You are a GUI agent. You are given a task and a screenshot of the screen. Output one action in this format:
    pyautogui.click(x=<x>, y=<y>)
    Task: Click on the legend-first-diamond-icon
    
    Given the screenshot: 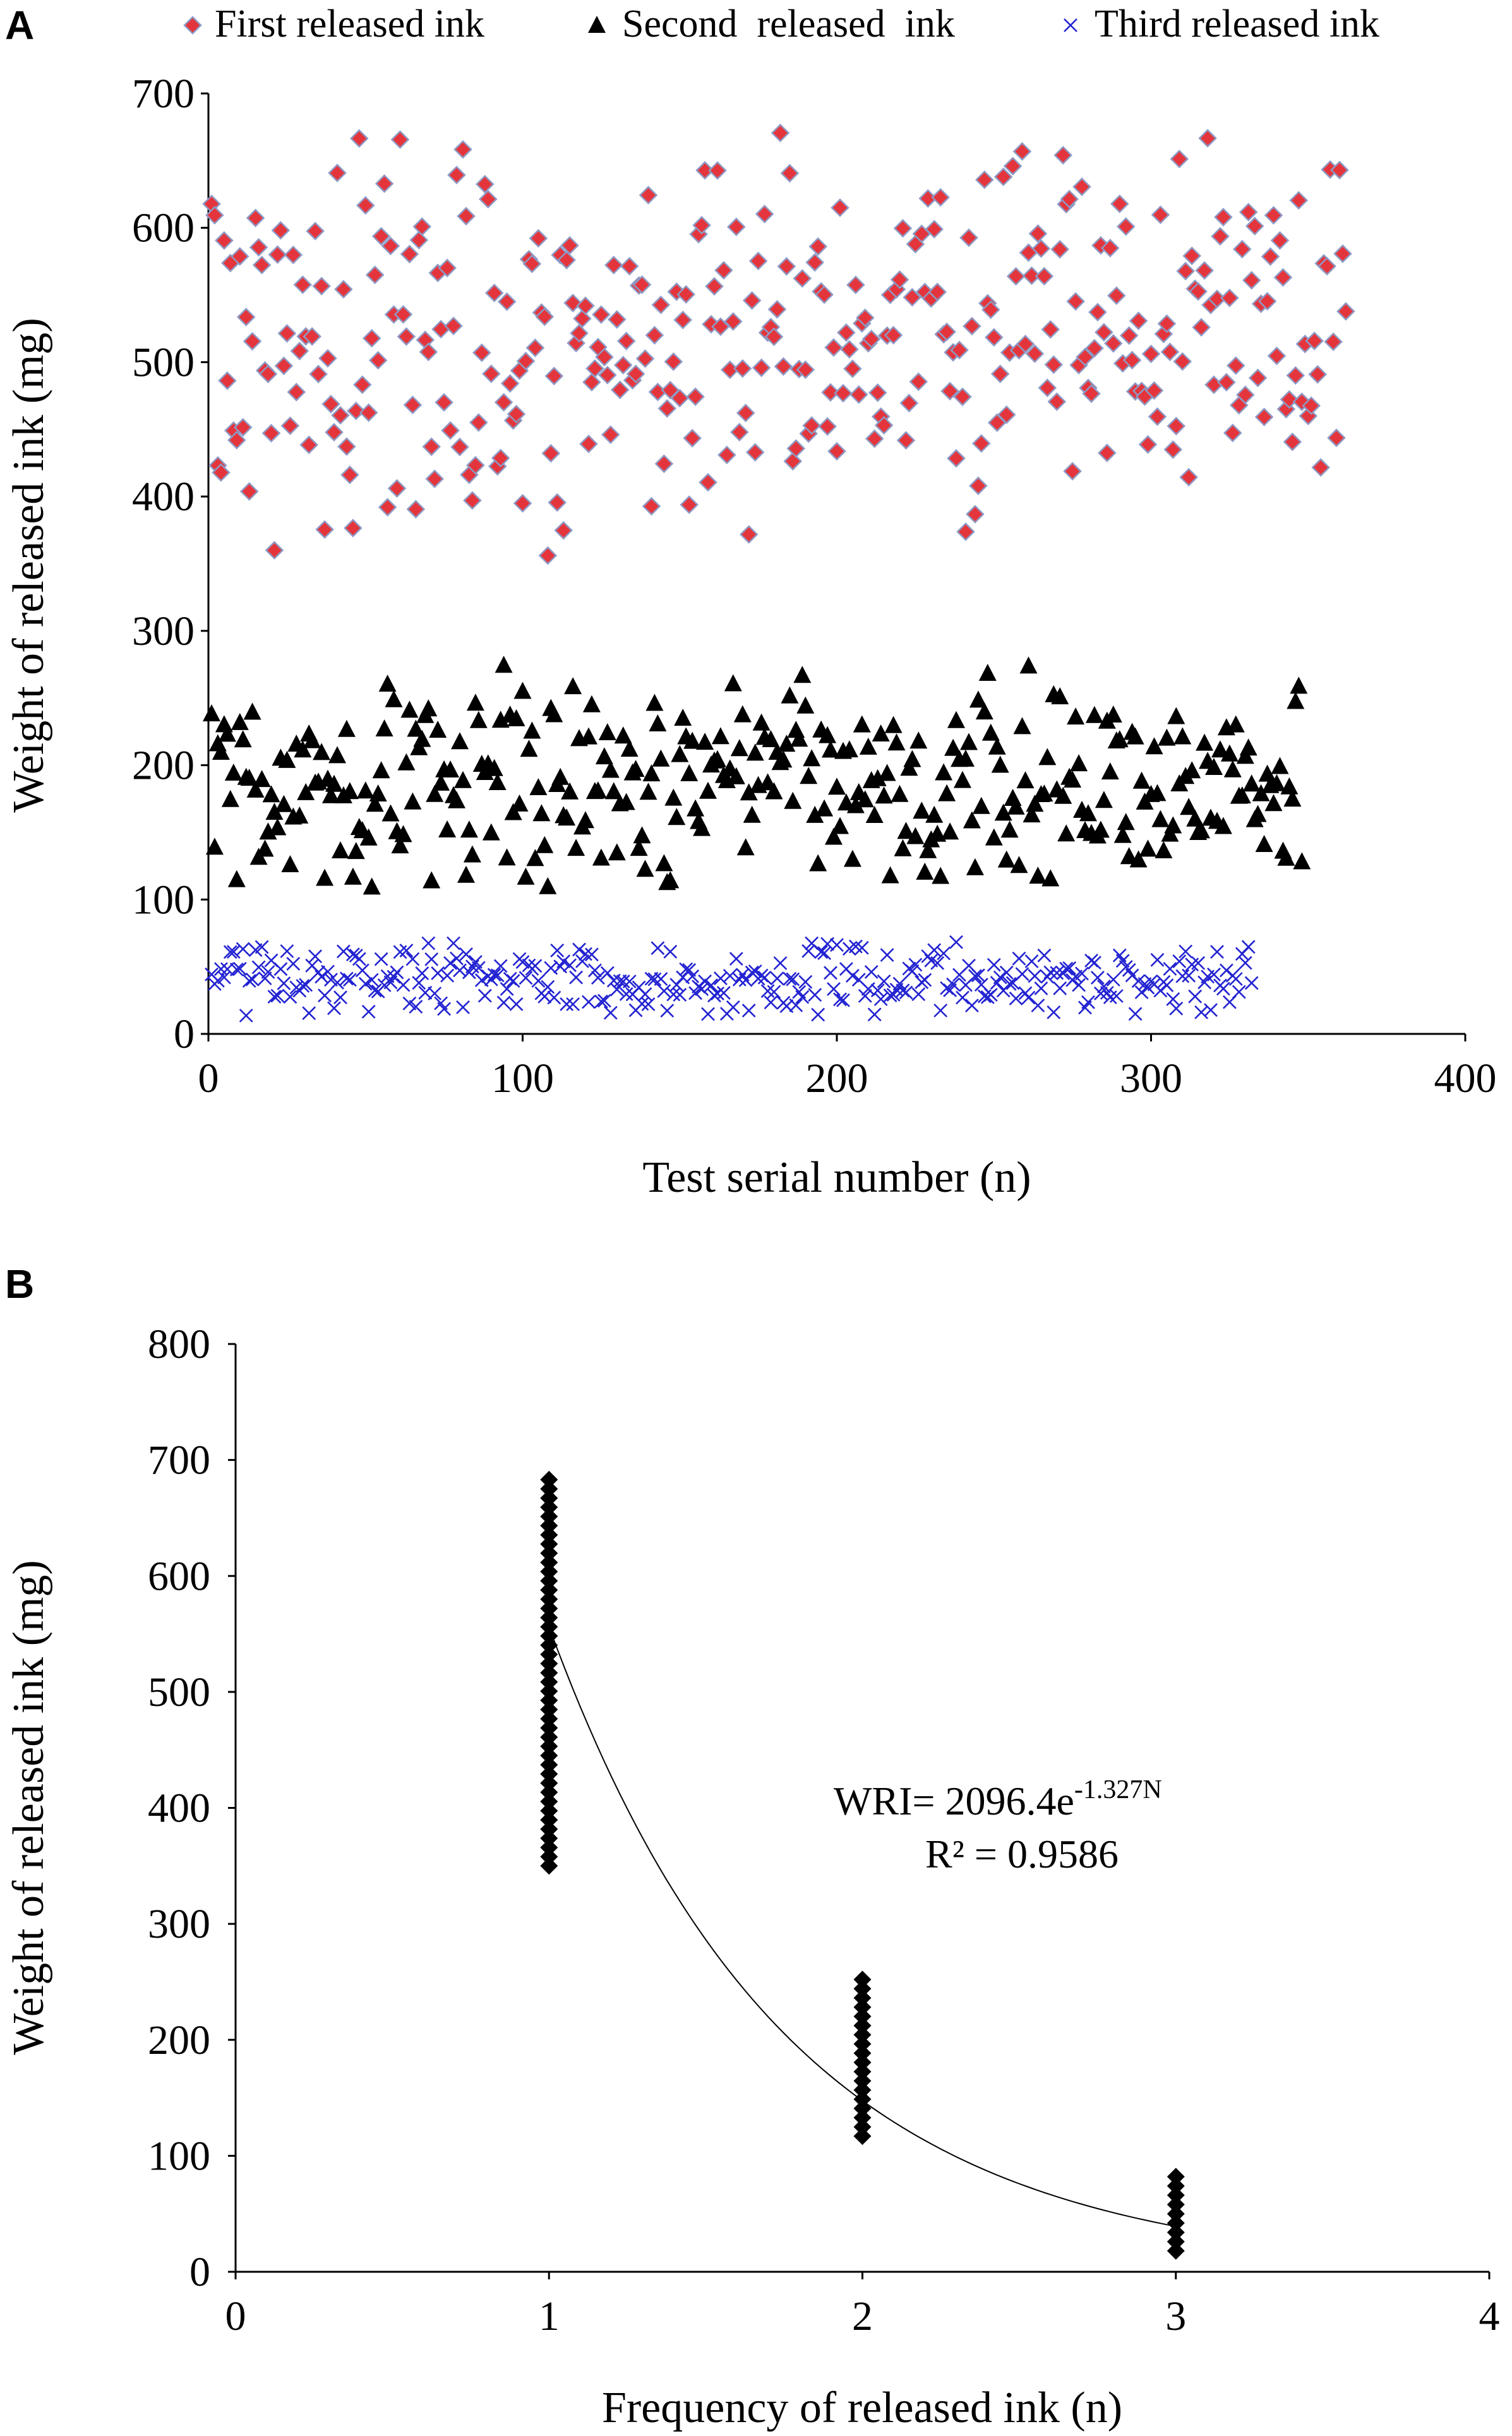 What is the action you would take?
    pyautogui.click(x=192, y=25)
    